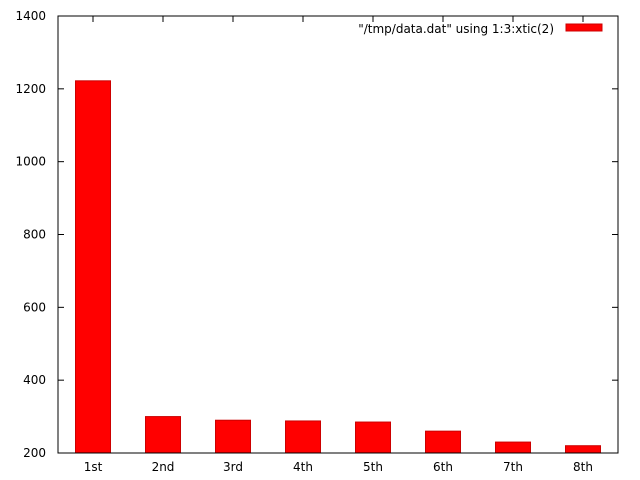  What do you see at coordinates (30, 89) in the screenshot?
I see `y-tick-label: 1200` at bounding box center [30, 89].